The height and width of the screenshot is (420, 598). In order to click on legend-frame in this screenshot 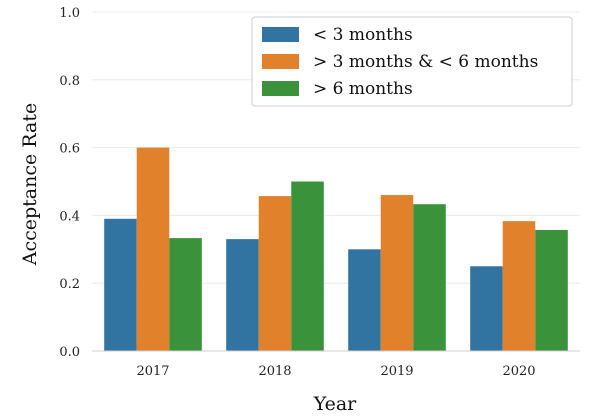, I will do `click(412, 61)`.